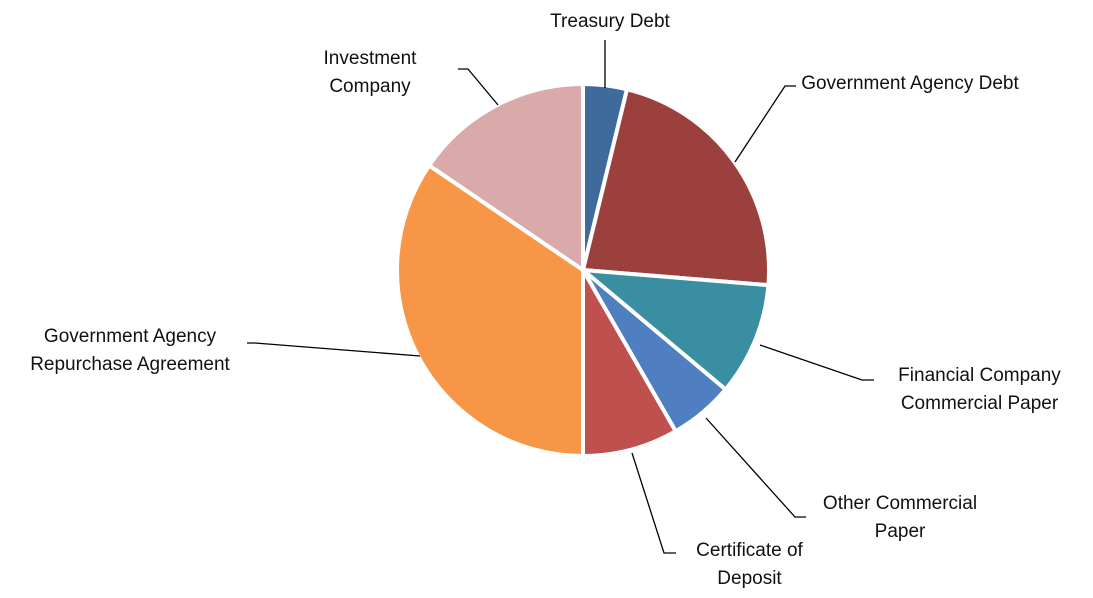 This screenshot has width=1093, height=598. What do you see at coordinates (749, 564) in the screenshot?
I see `slice-label: Certificate of Deposit` at bounding box center [749, 564].